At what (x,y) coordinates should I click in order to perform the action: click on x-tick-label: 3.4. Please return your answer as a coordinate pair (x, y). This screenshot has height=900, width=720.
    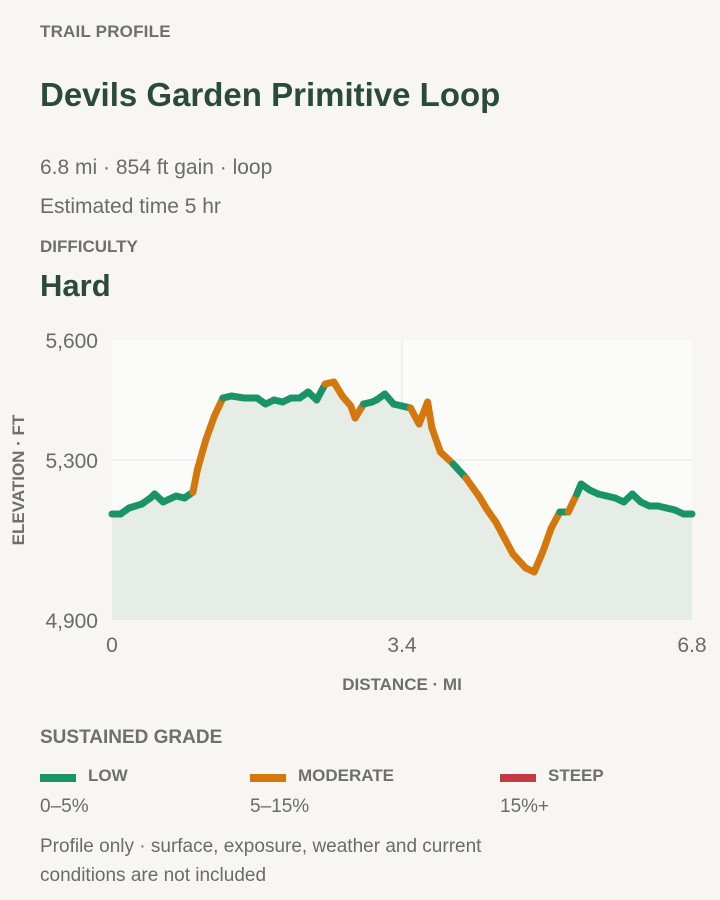
    Looking at the image, I should click on (402, 645).